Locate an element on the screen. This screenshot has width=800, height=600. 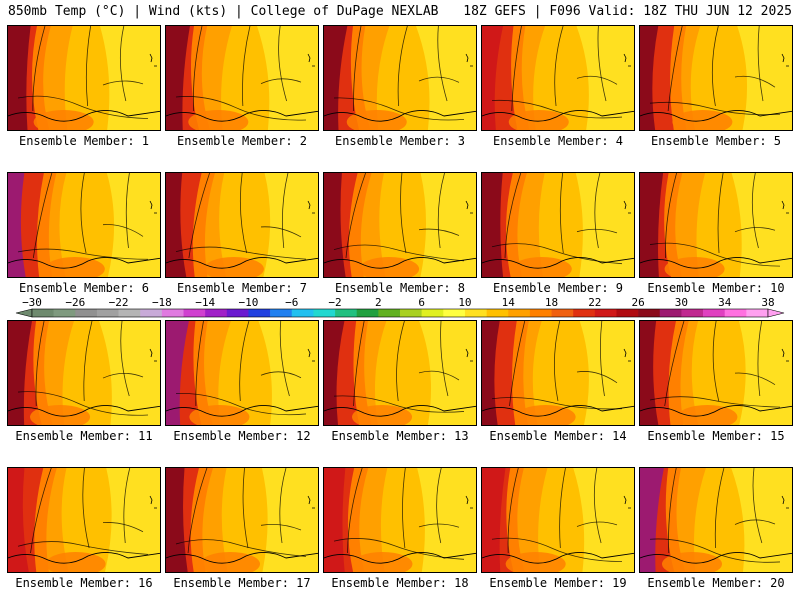
ensemble-member-label: Ensemble Member: 15 is located at coordinates (716, 436).